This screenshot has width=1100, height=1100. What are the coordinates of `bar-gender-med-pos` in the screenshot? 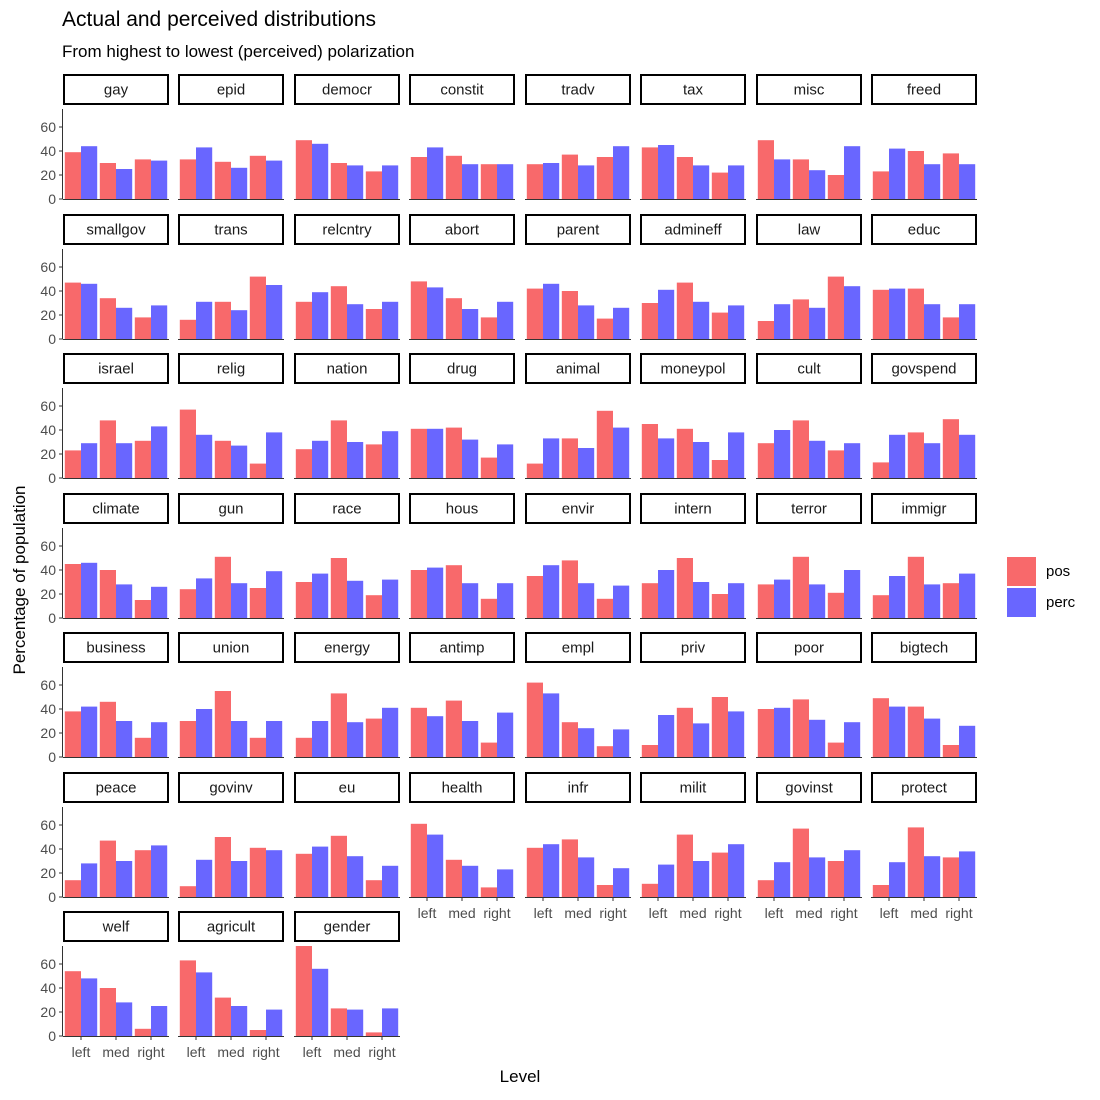 It's located at (338, 1022).